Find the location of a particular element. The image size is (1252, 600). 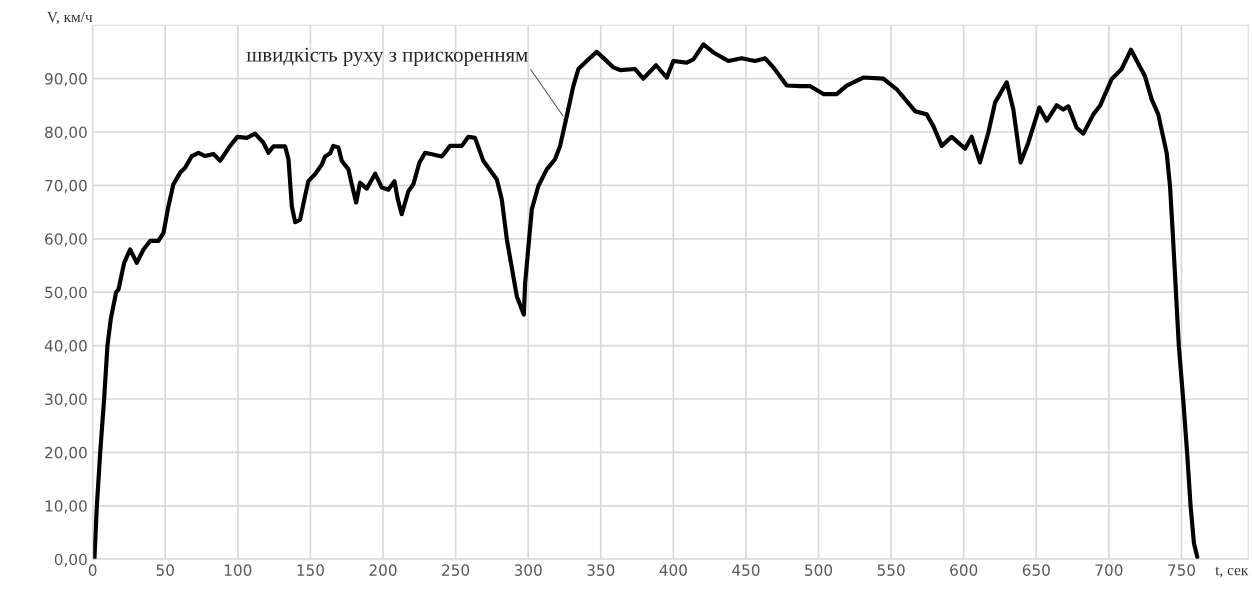

x-tick-label: 100 is located at coordinates (238, 570).